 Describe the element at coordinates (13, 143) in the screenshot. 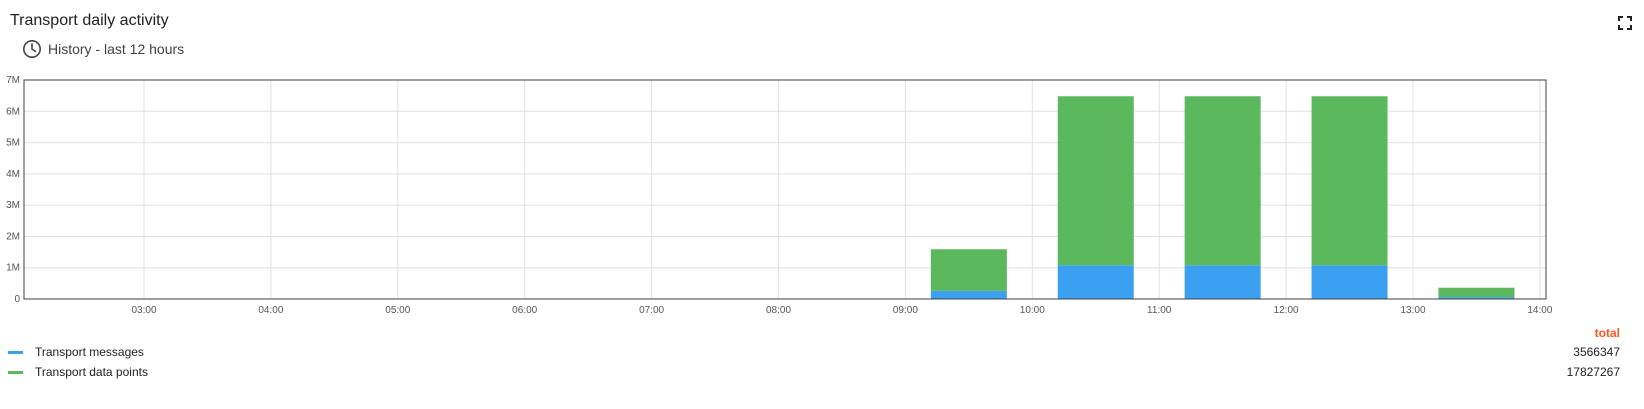

I see `y-tick-label: 5M` at that location.